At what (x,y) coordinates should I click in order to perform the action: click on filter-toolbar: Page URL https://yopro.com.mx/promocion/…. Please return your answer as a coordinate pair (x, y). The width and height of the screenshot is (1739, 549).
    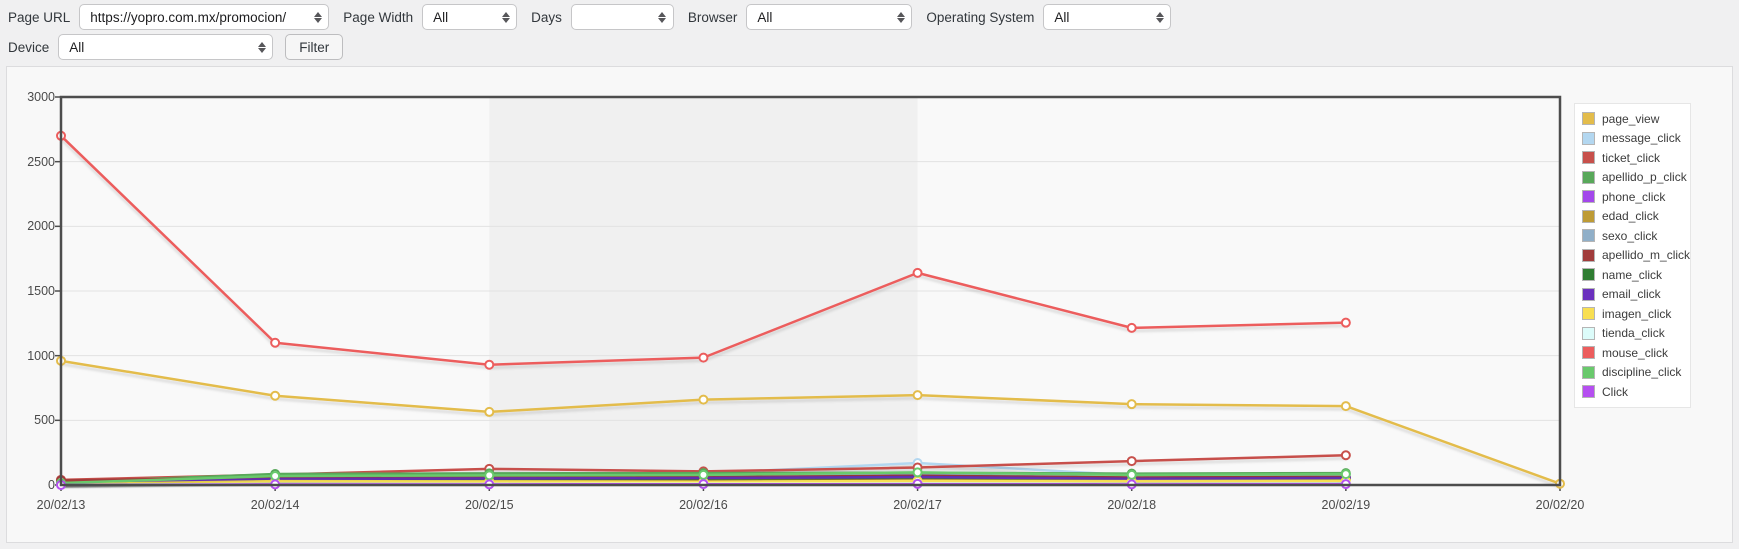
    Looking at the image, I should click on (869, 31).